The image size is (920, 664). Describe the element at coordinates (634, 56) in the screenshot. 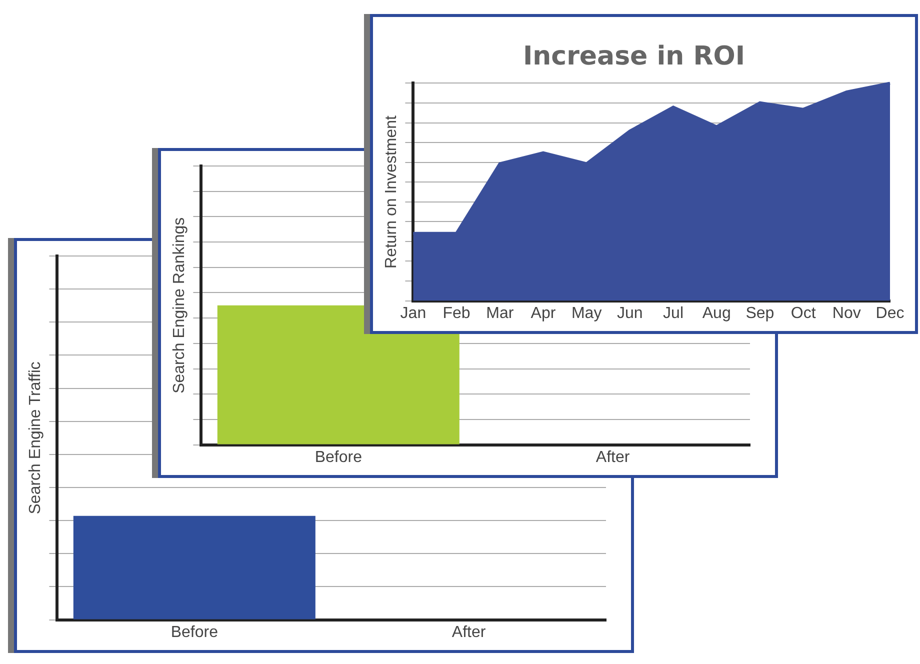

I see `chart-title: Increase in ROI` at that location.